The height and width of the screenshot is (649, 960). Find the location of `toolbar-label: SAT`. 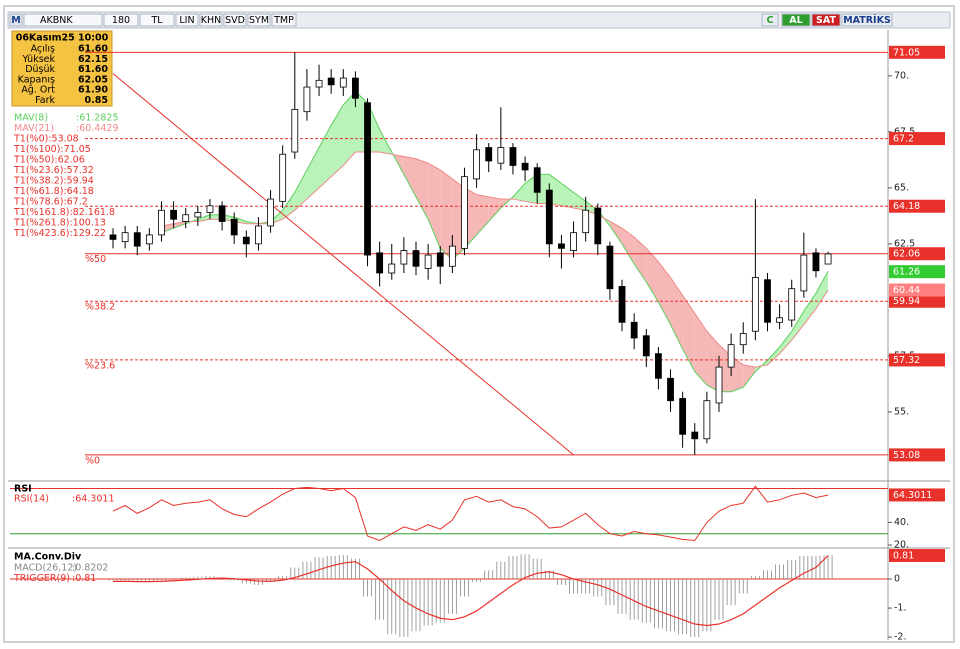

toolbar-label: SAT is located at coordinates (826, 20).